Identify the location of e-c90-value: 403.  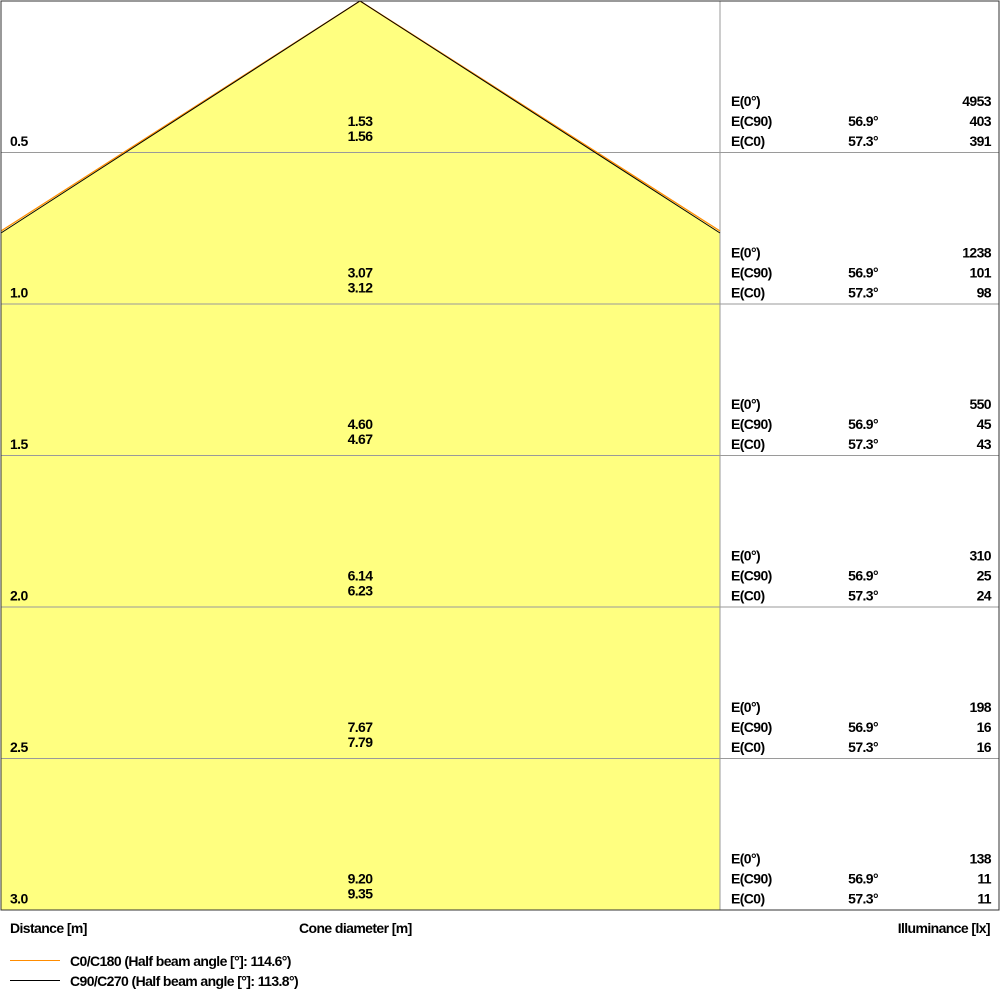
(980, 121).